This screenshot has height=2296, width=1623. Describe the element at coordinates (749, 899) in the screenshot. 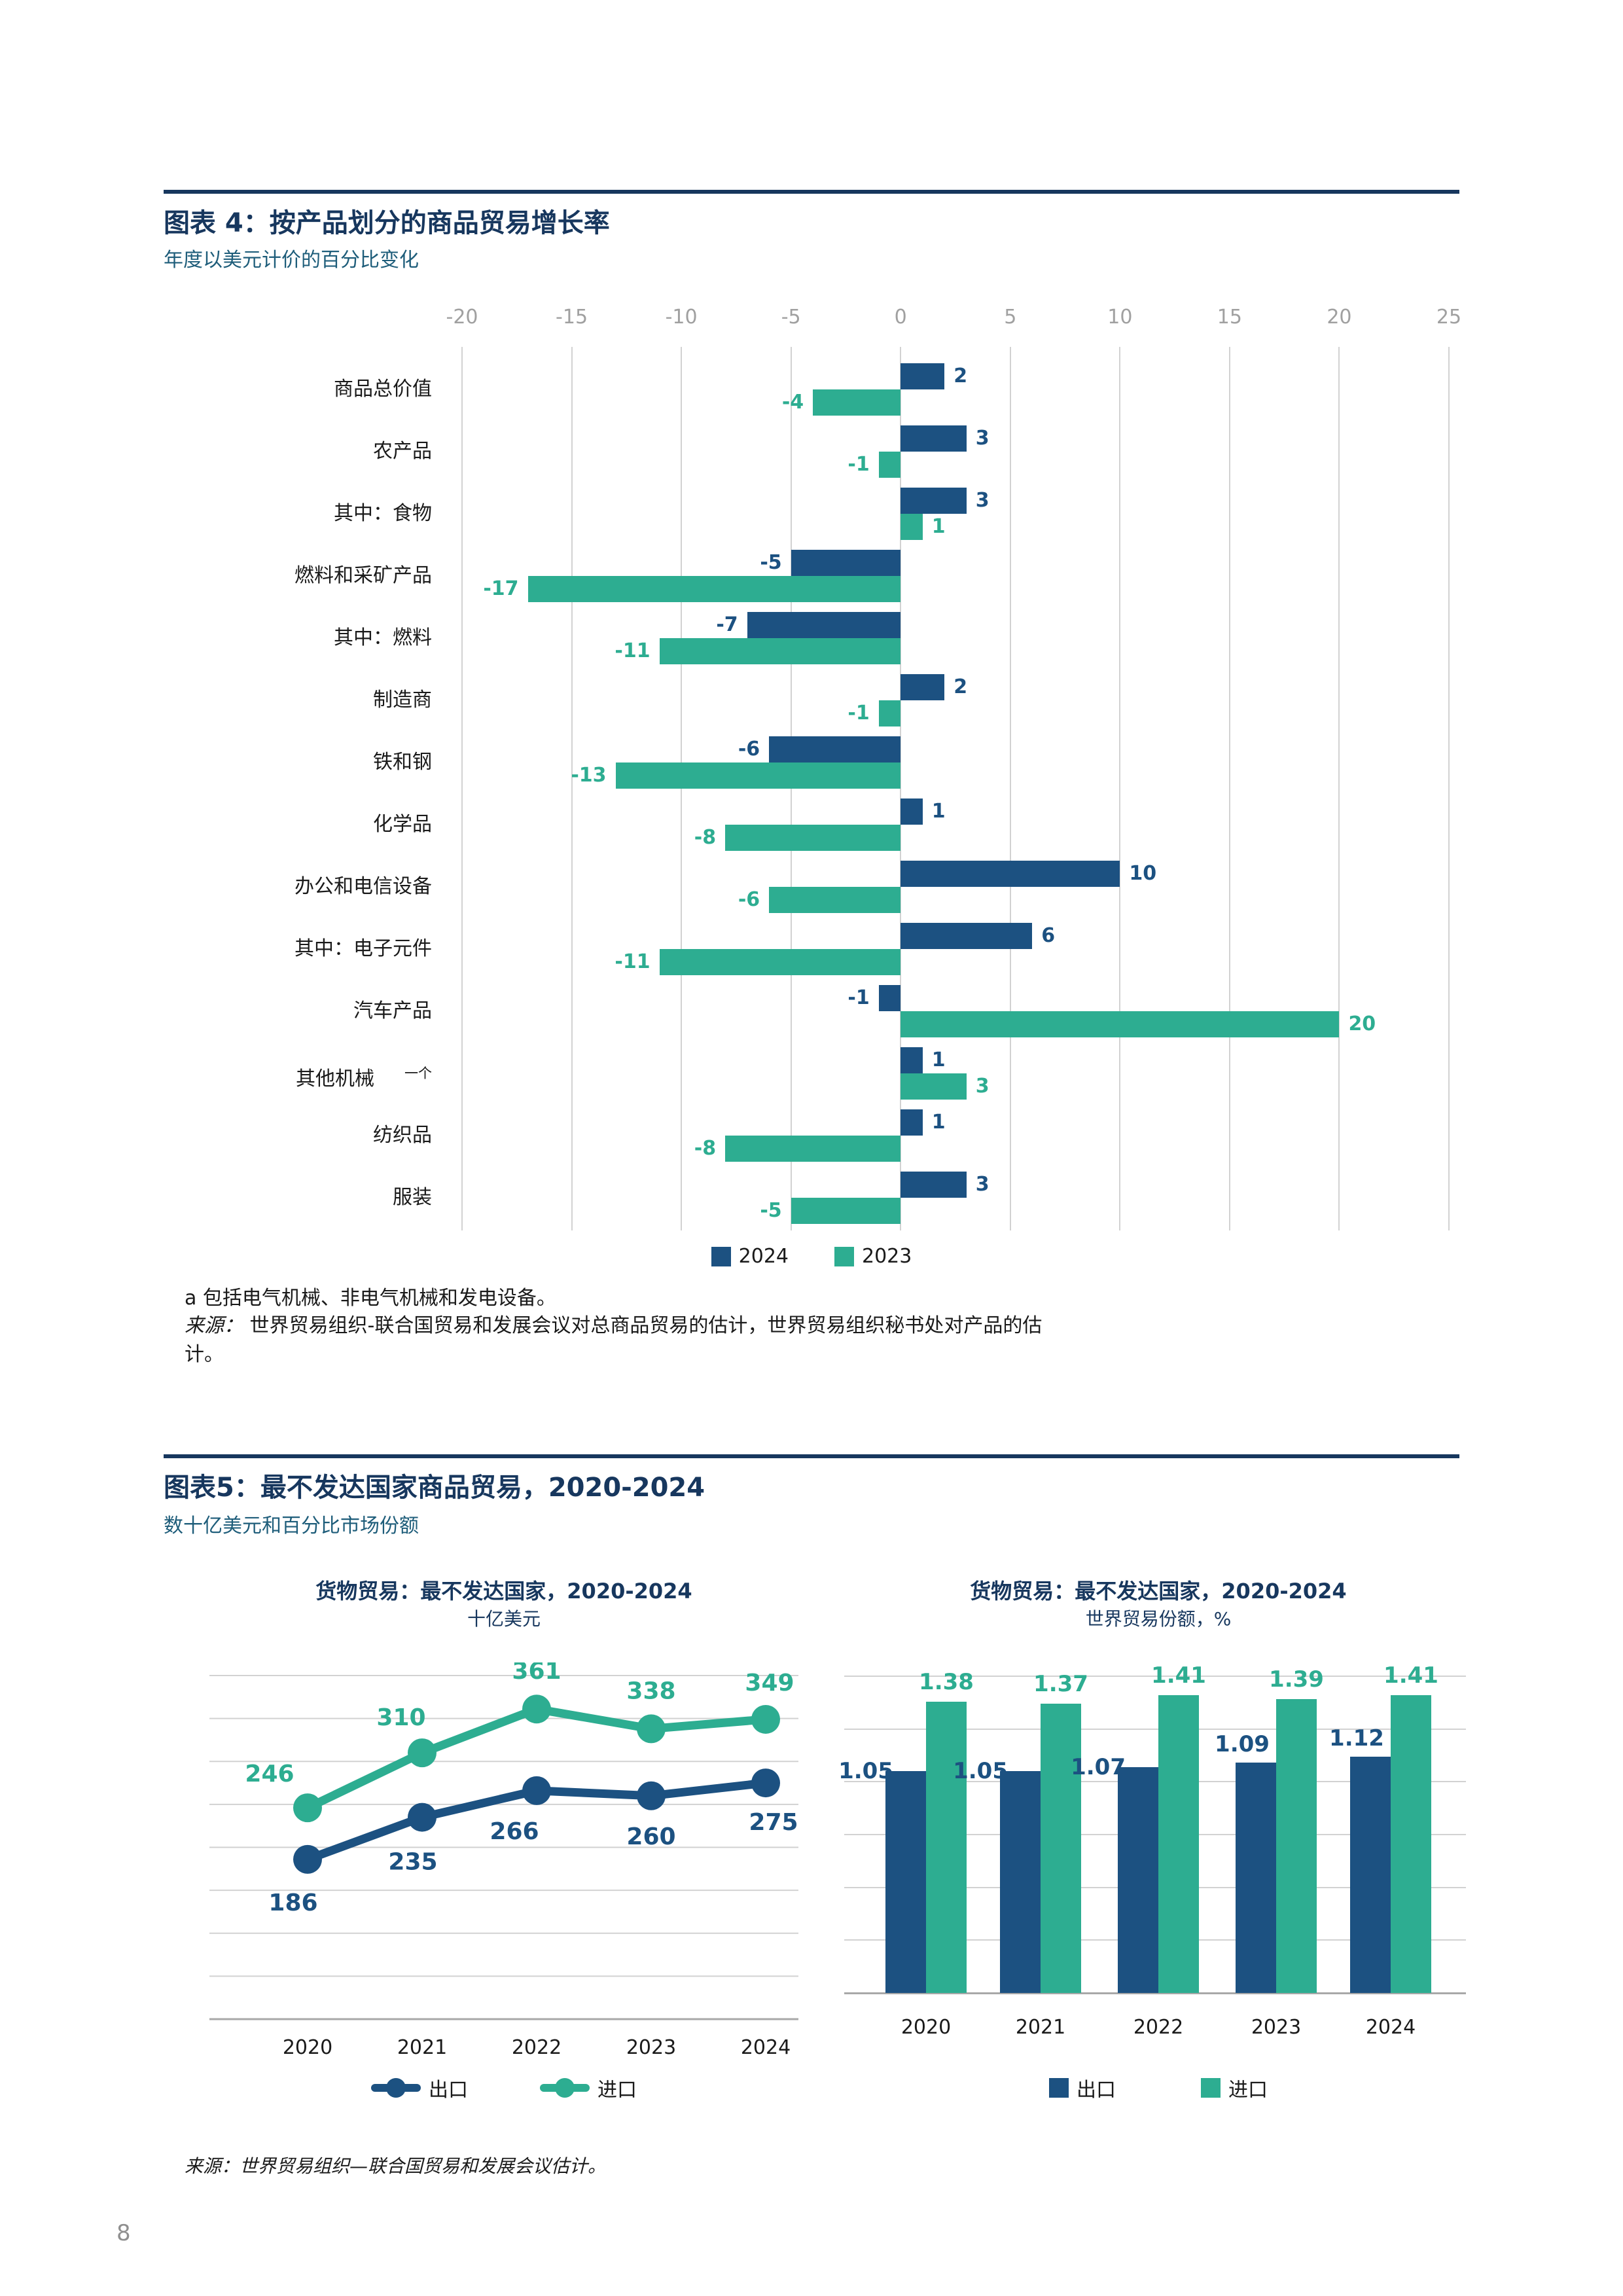

I see `bar-value-label: -6` at that location.